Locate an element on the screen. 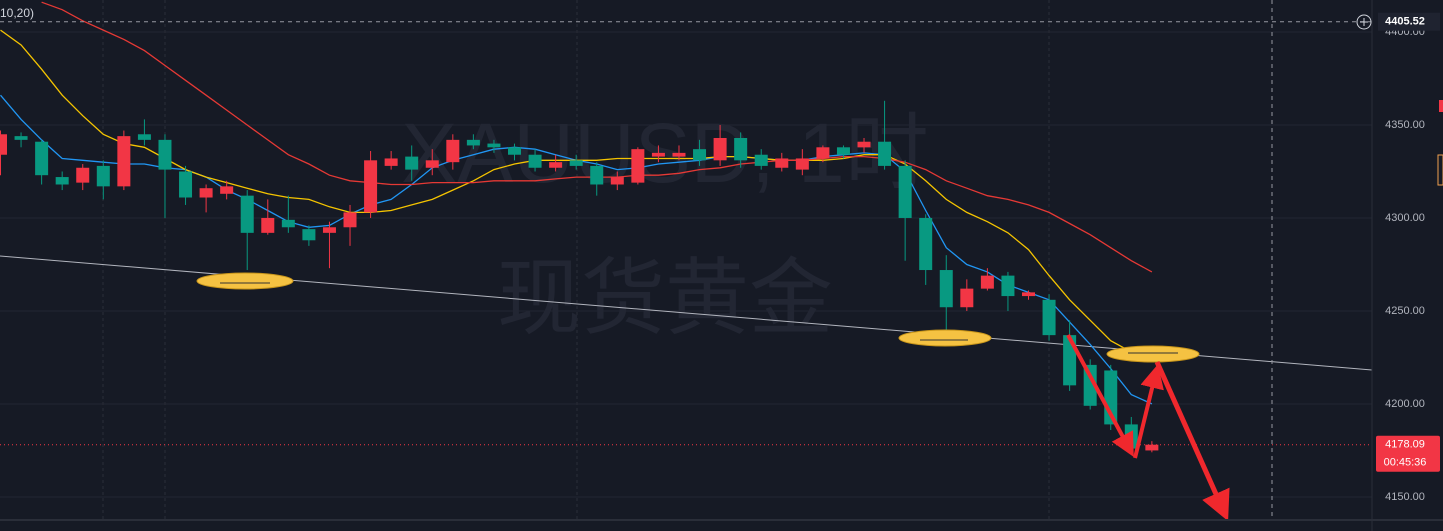 The height and width of the screenshot is (531, 1443). last-price-box is located at coordinates (1408, 453).